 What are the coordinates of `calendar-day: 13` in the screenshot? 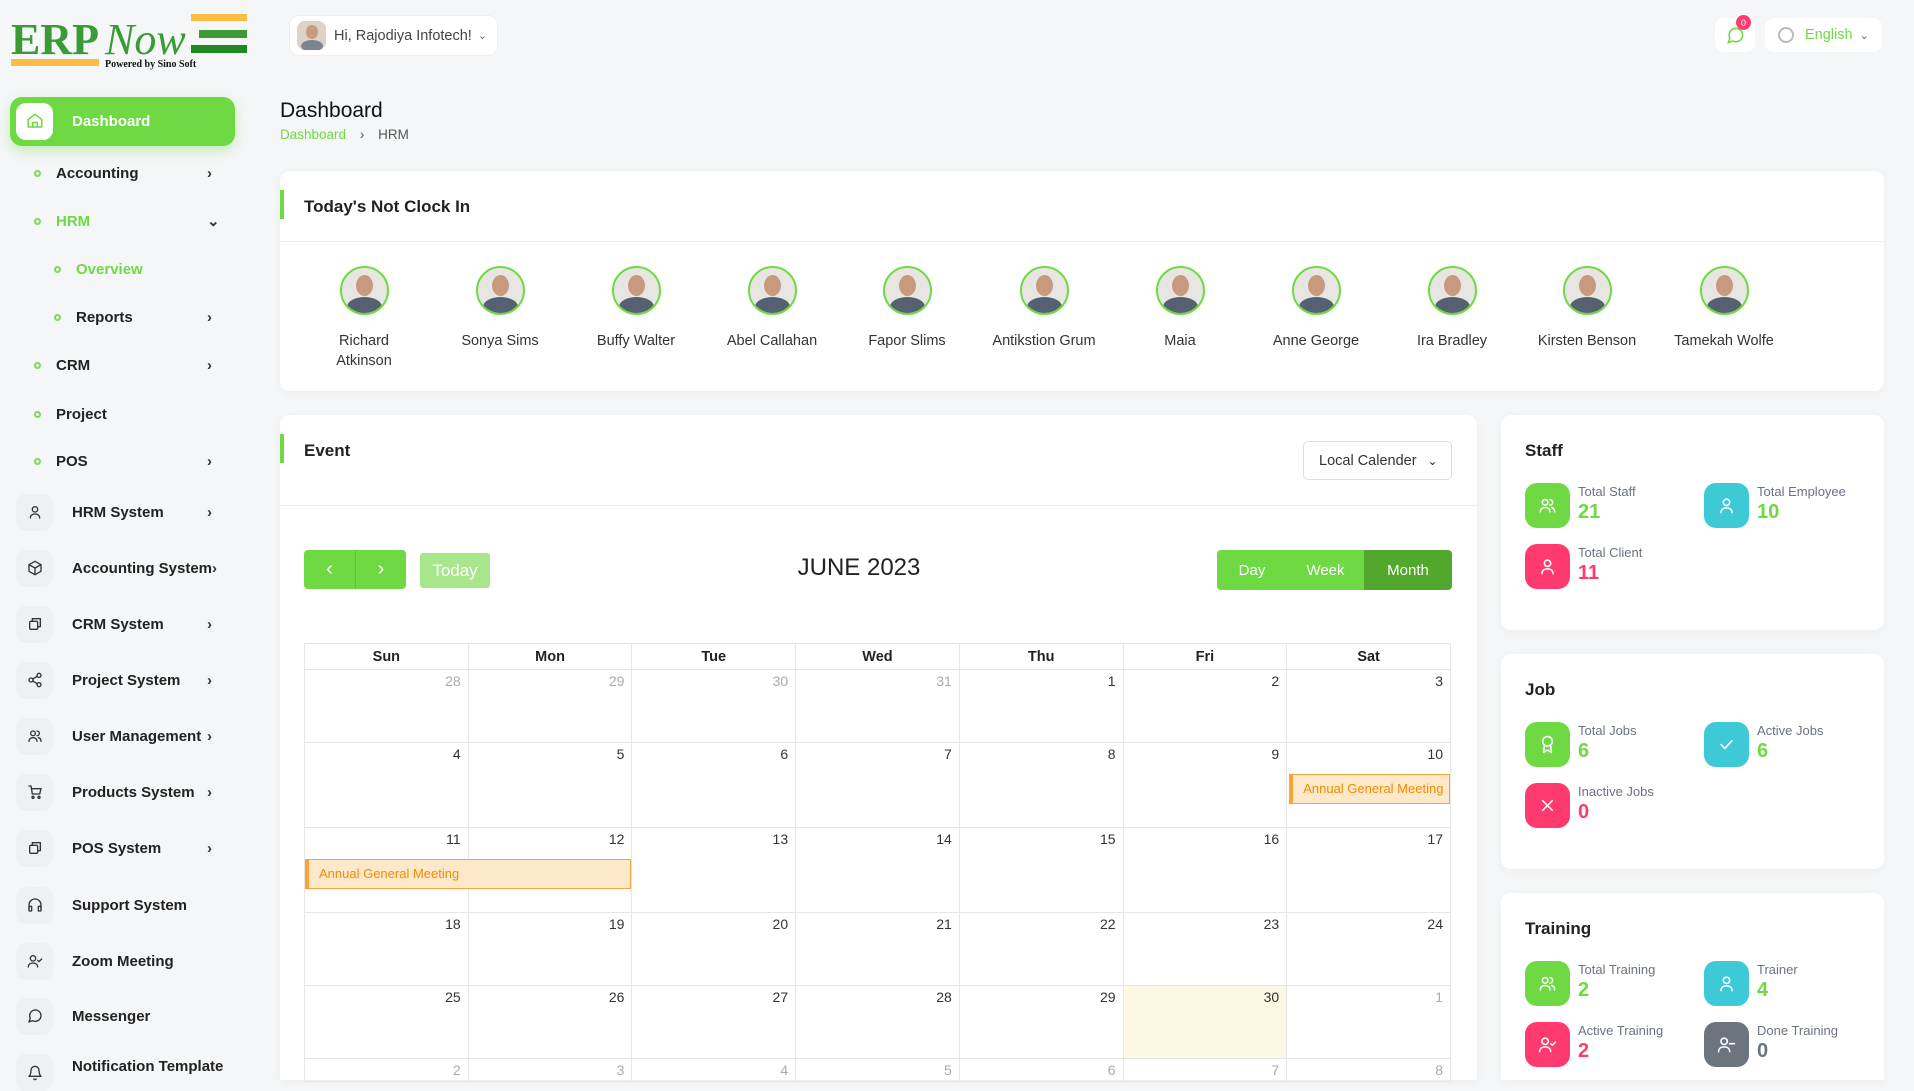 It's located at (714, 870).